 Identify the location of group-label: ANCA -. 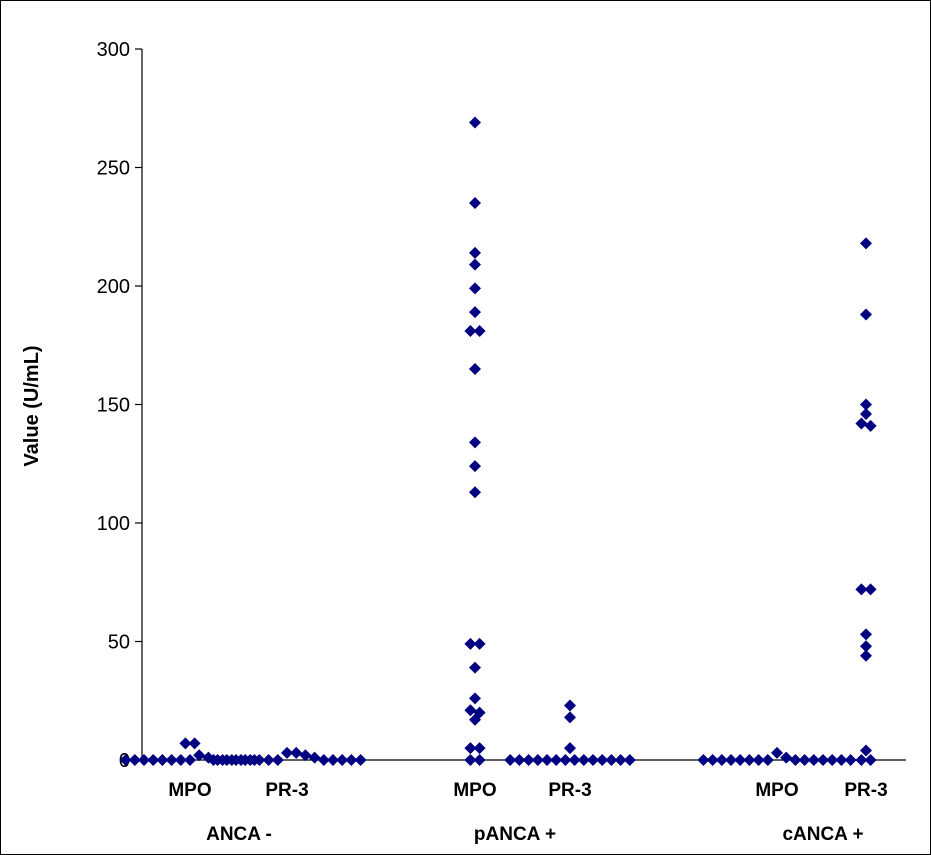
(239, 834).